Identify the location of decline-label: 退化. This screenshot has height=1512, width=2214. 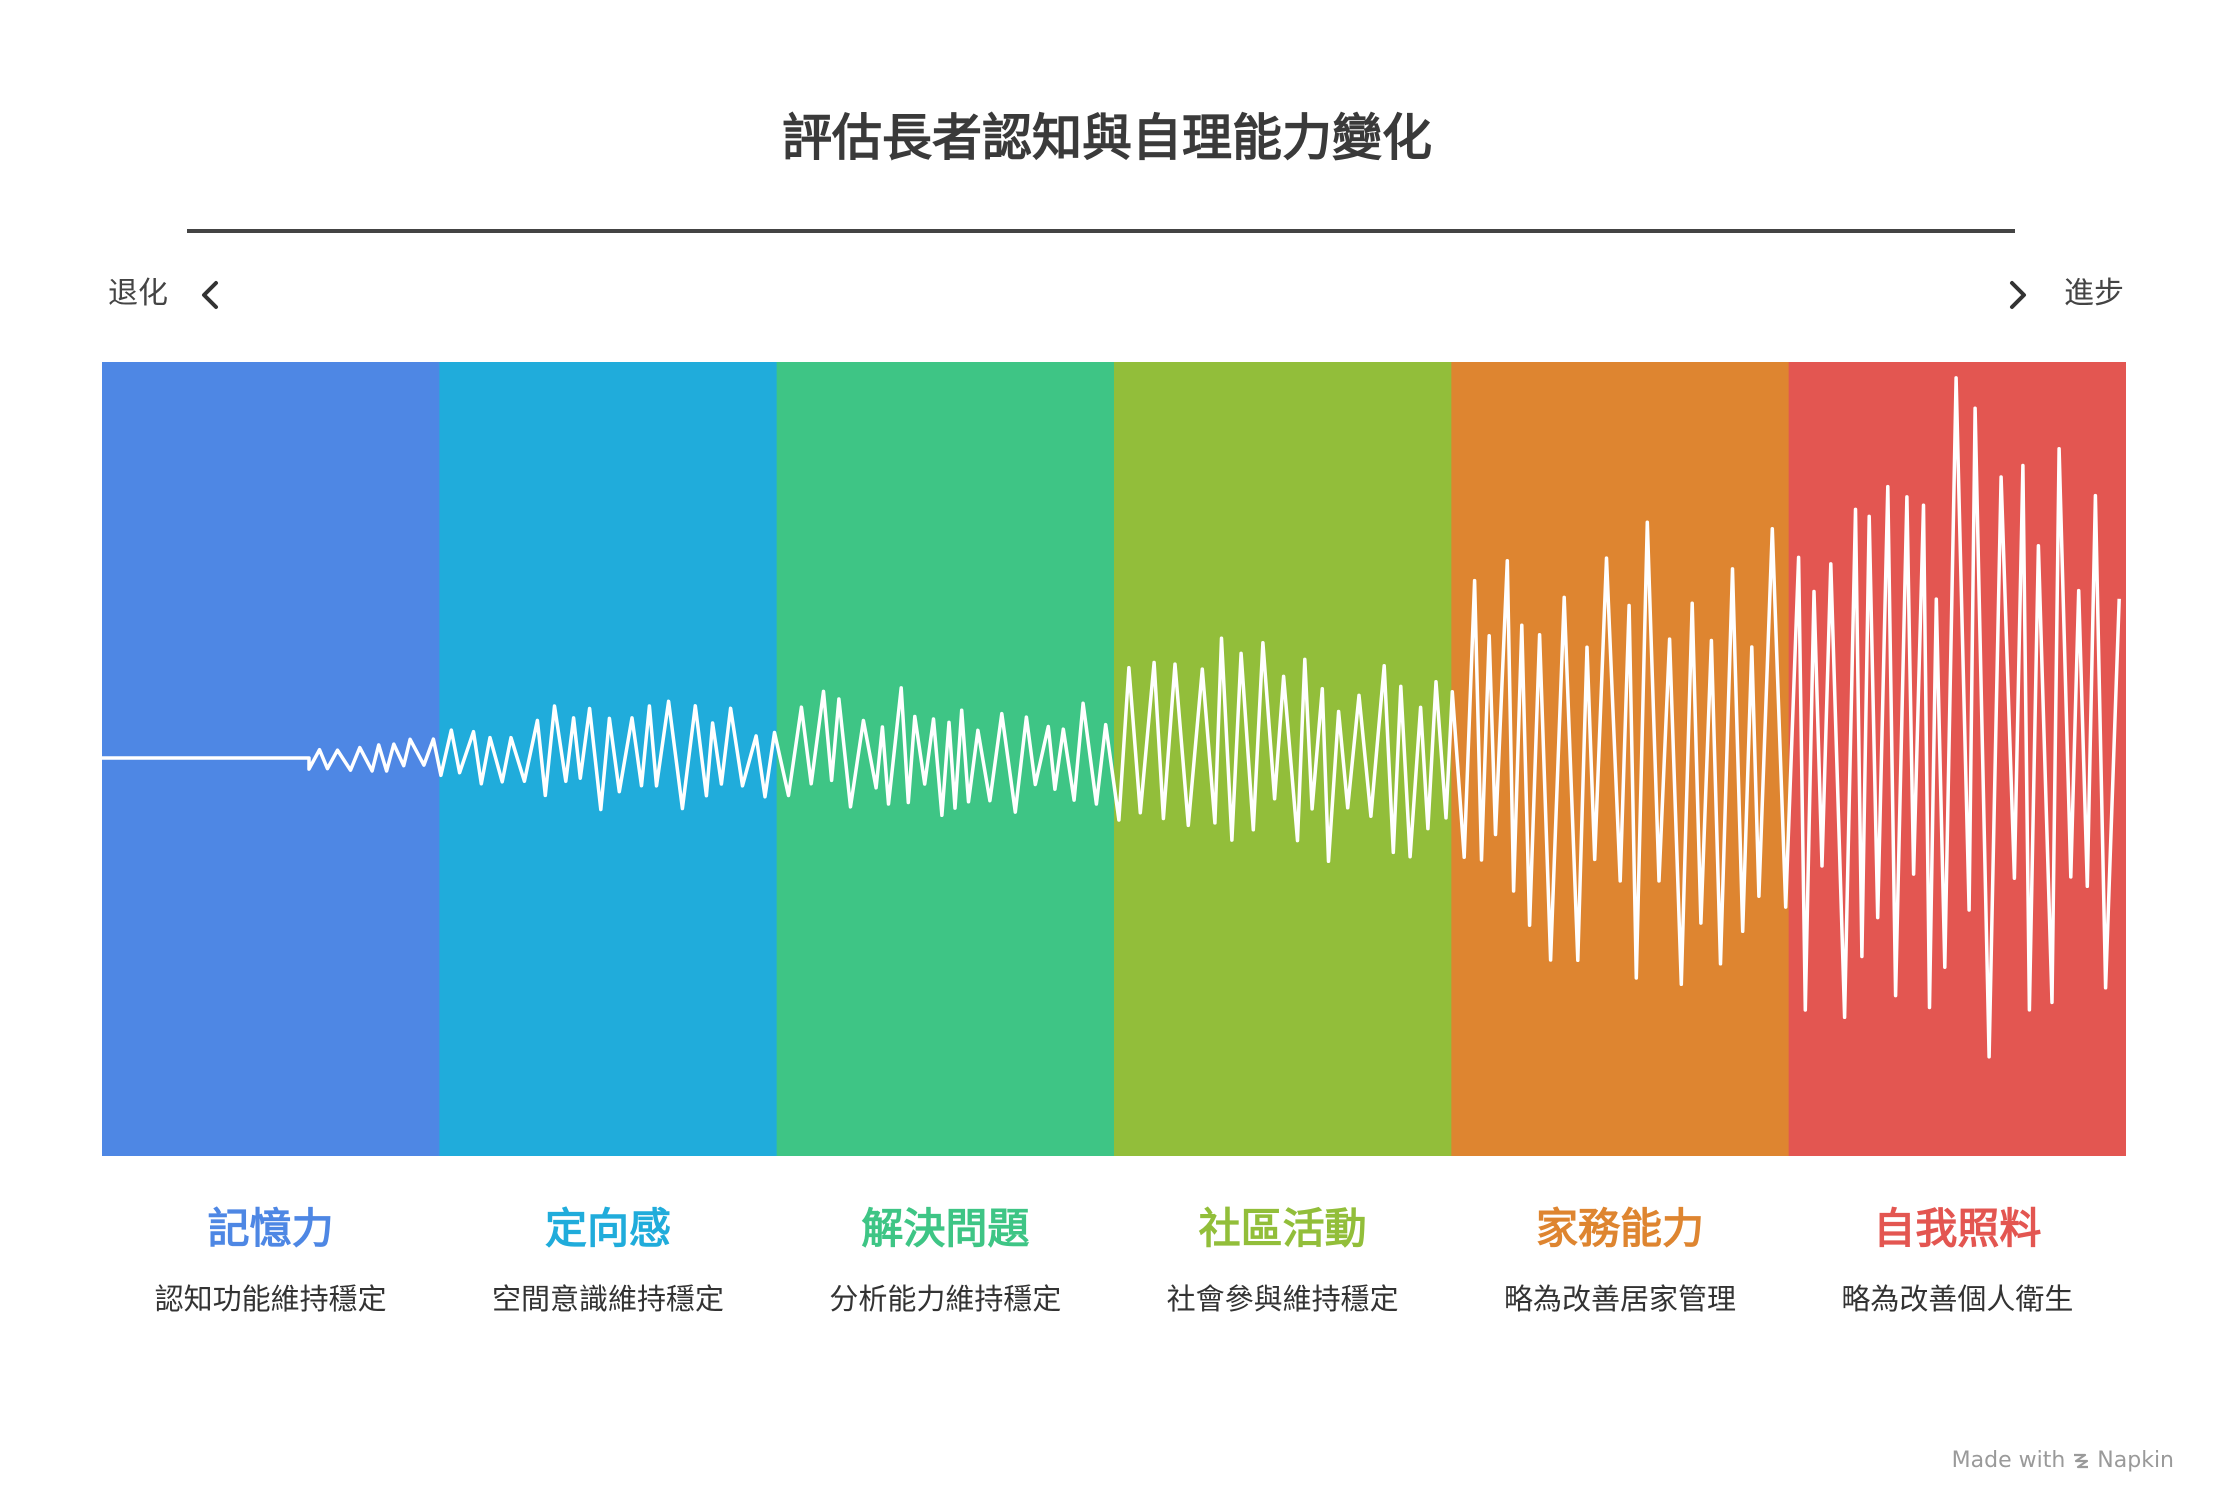
(138, 293).